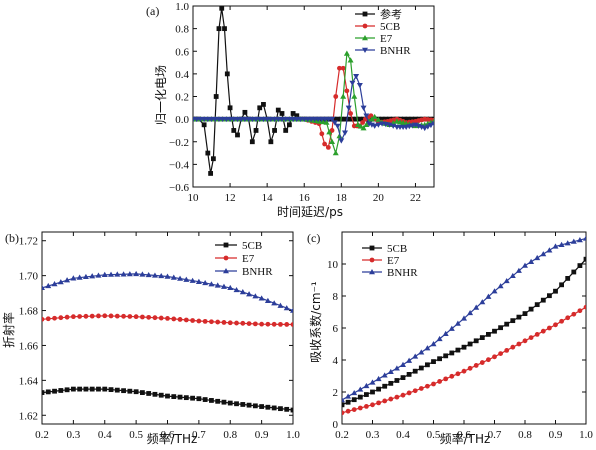 The height and width of the screenshot is (450, 596). What do you see at coordinates (365, 14) in the screenshot?
I see `panel-a-legend-marker` at bounding box center [365, 14].